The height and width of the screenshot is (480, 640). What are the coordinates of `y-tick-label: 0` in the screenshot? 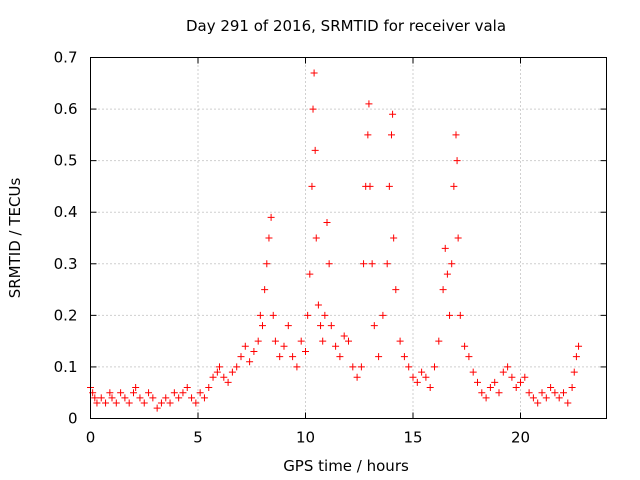 It's located at (73, 419).